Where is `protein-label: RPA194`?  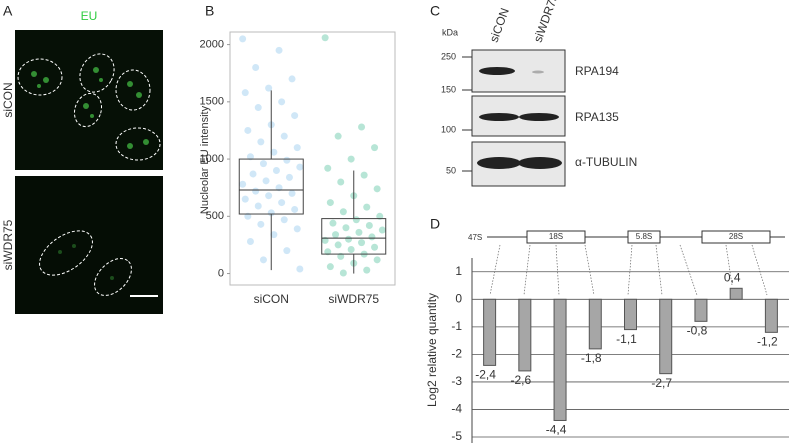
protein-label: RPA194 is located at coordinates (597, 71).